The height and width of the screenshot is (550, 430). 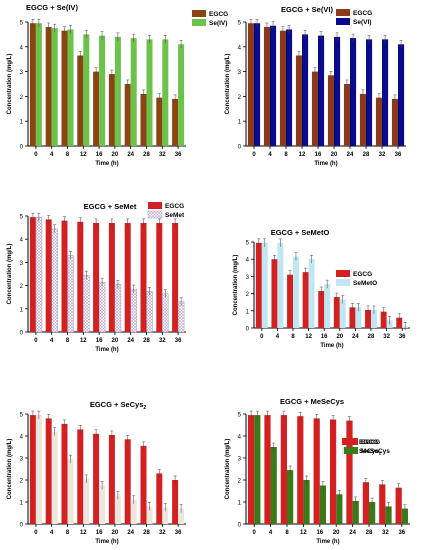 I want to click on x-tick-label: 16, so click(x=99, y=155).